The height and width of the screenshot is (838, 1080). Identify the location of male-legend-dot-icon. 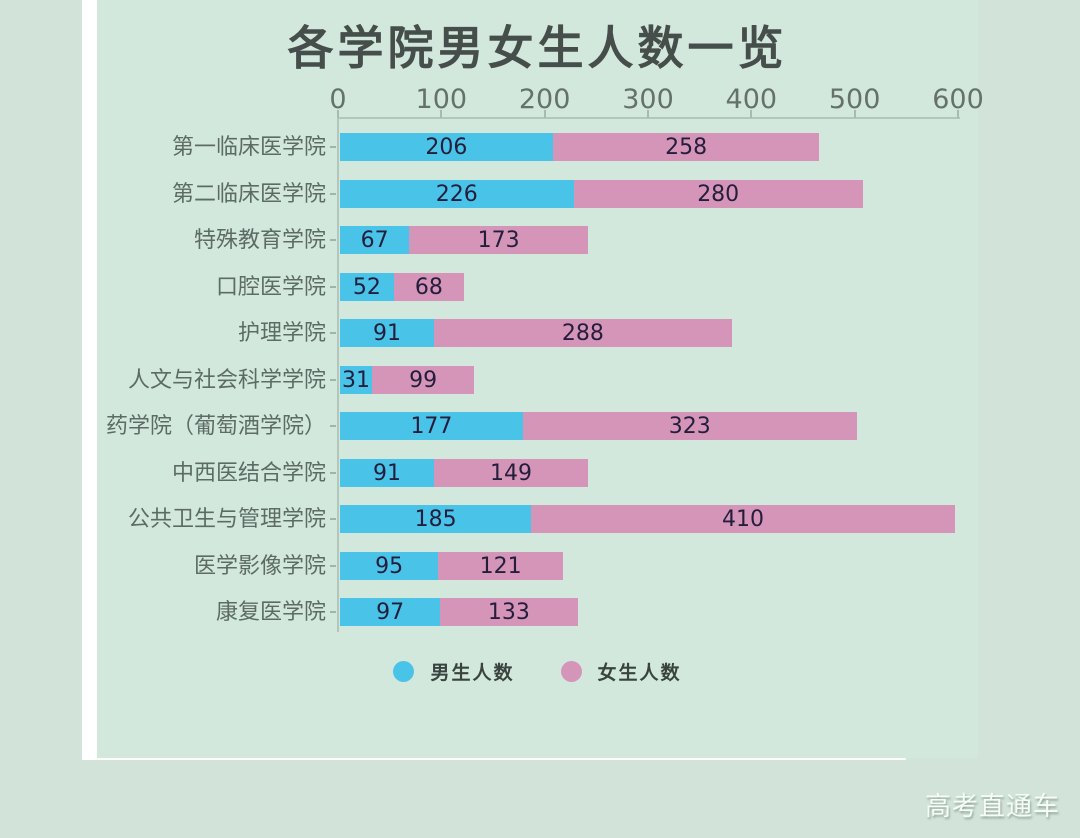
(404, 671).